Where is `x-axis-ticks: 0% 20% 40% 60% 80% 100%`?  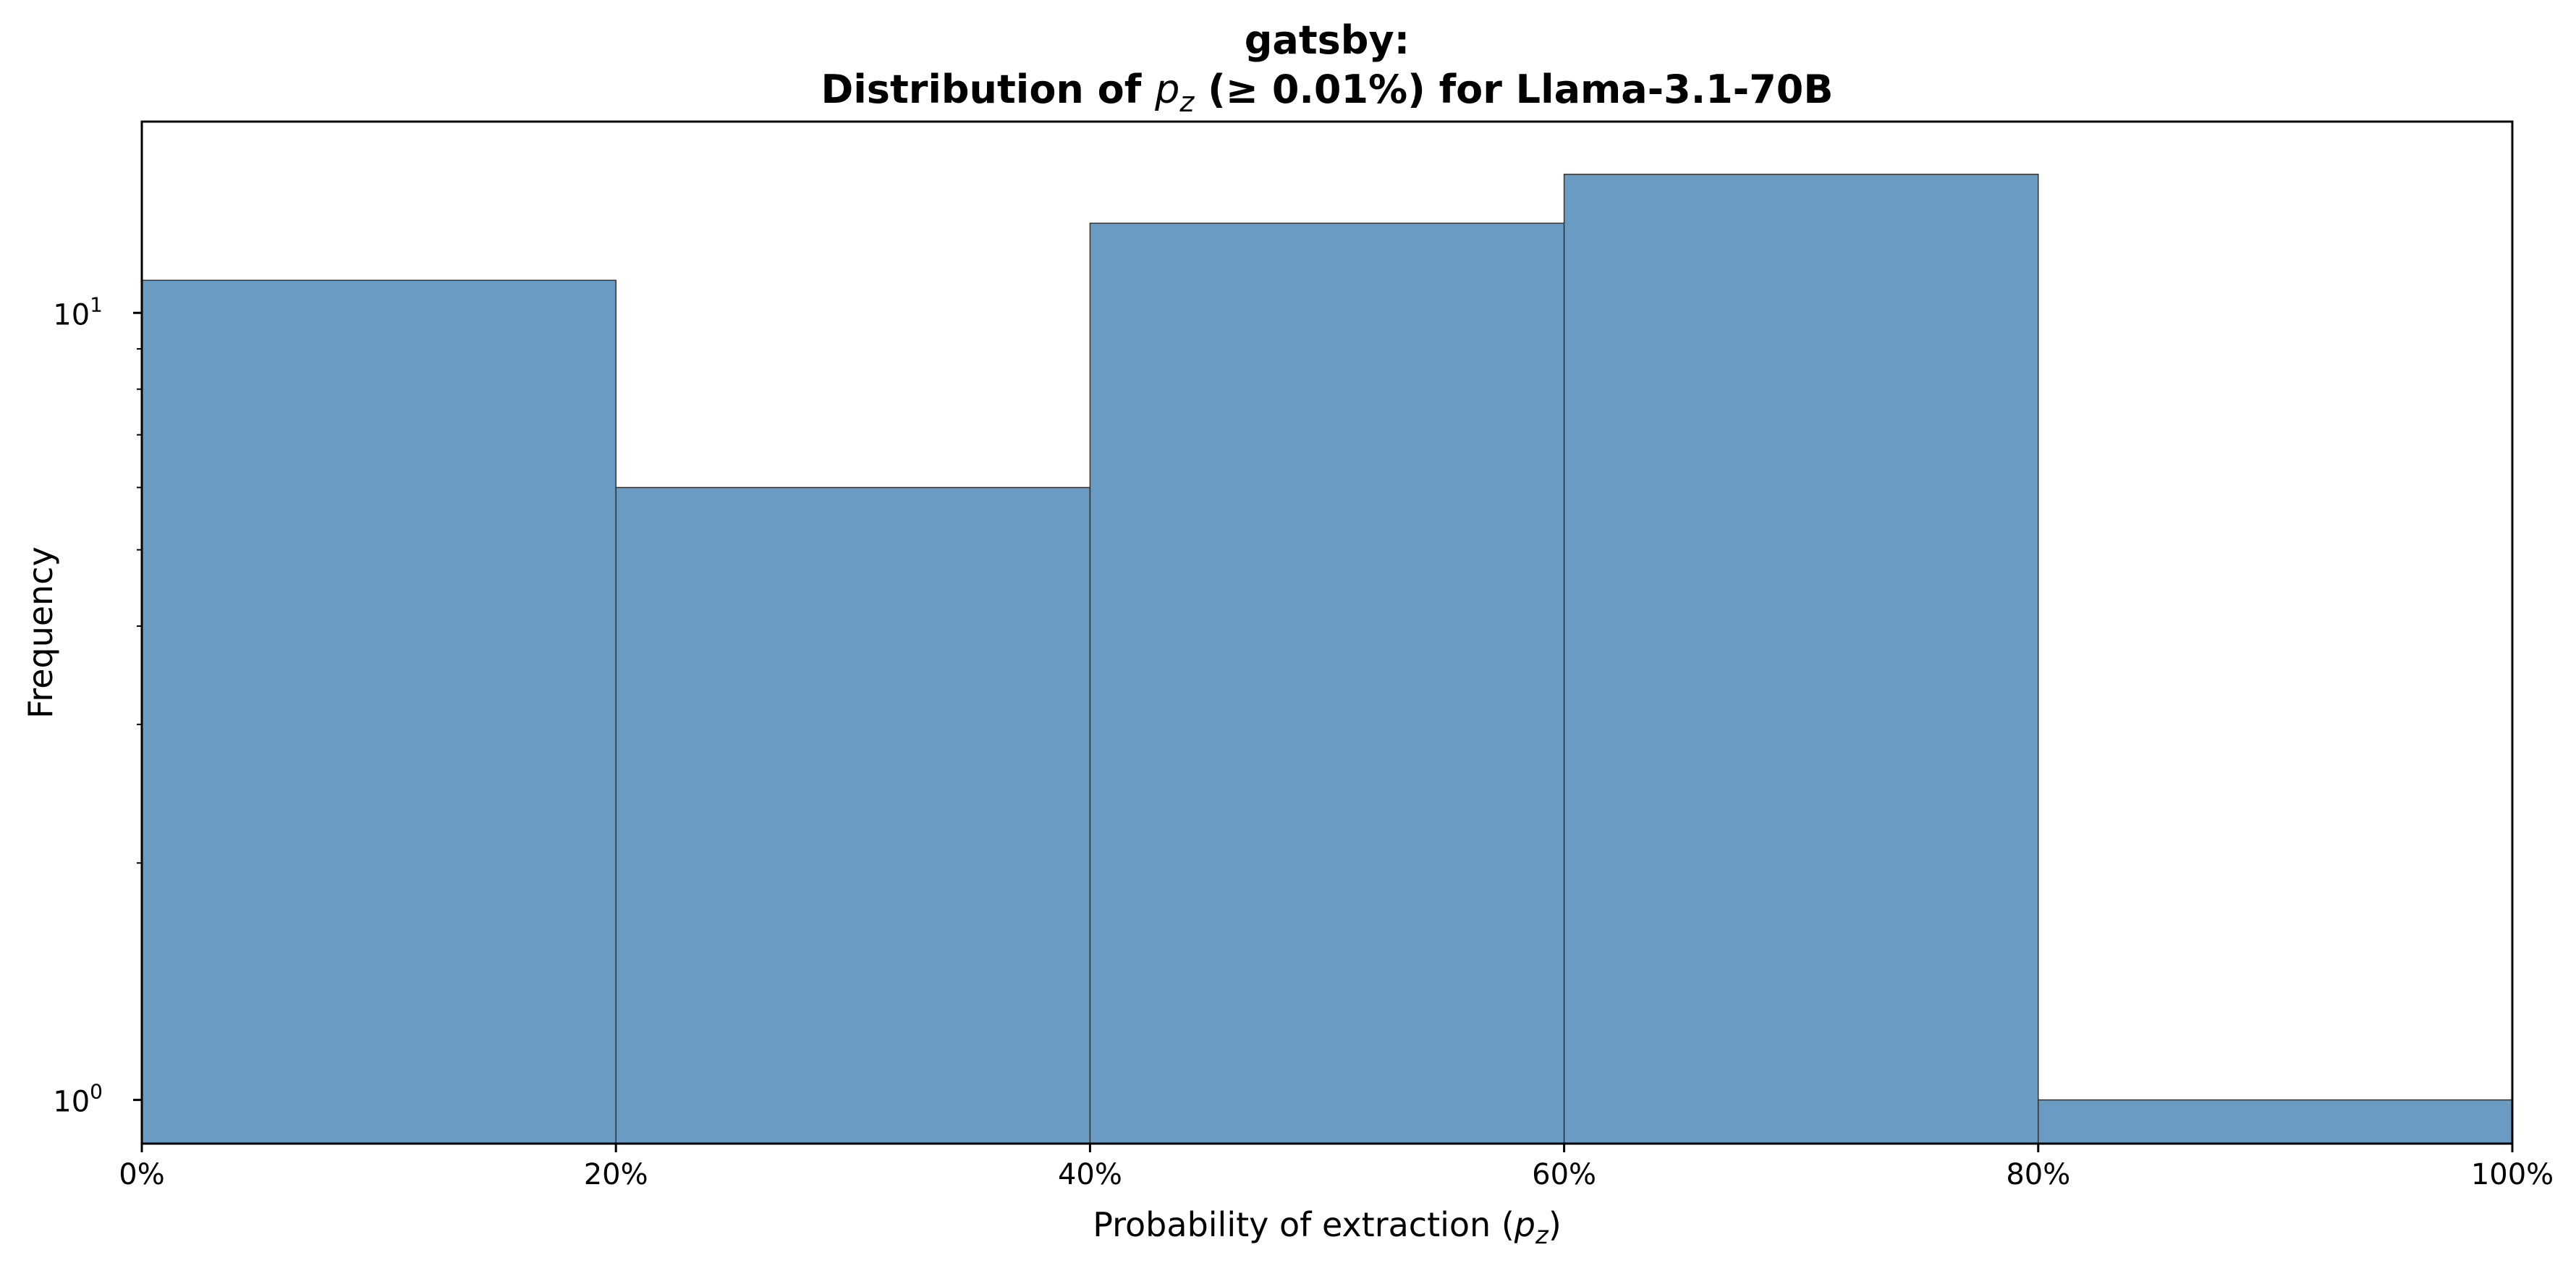
x-axis-ticks: 0% 20% 40% 60% 80% 100% is located at coordinates (1336, 1167).